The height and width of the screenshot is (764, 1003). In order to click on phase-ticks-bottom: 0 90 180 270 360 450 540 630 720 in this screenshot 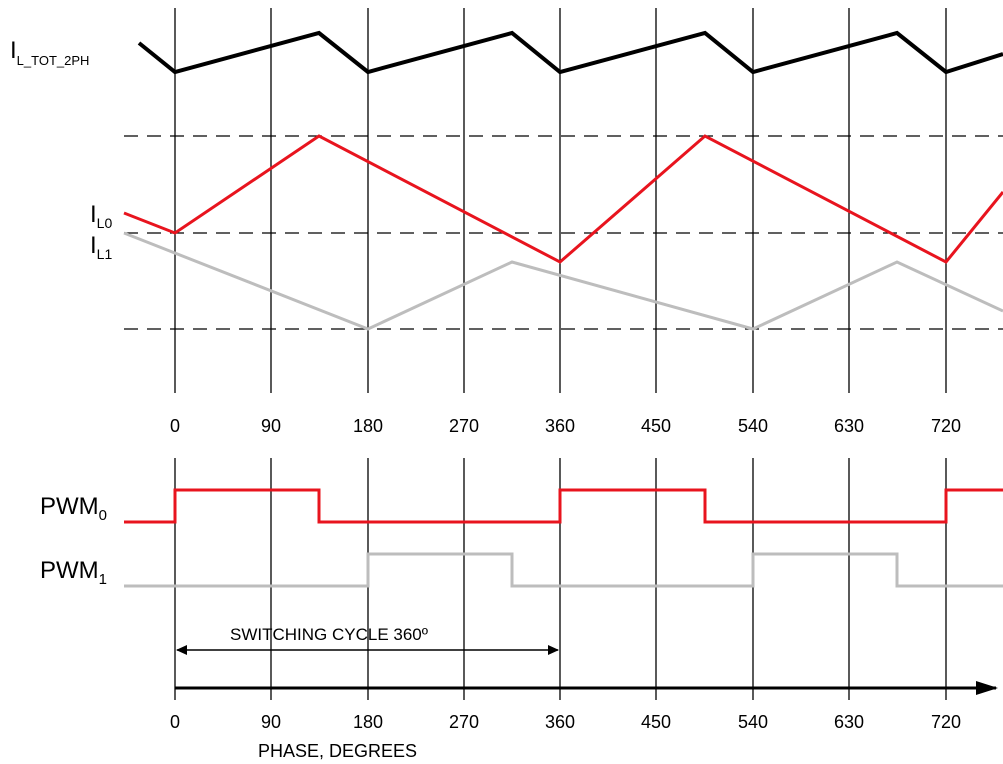, I will do `click(565, 722)`.